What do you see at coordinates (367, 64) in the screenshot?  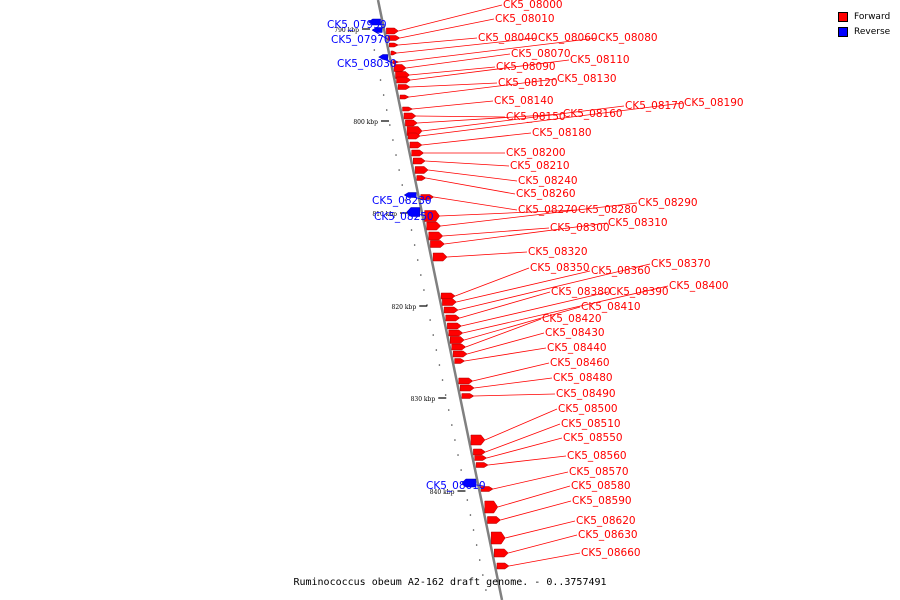 I see `gene-label: CK5_08030` at bounding box center [367, 64].